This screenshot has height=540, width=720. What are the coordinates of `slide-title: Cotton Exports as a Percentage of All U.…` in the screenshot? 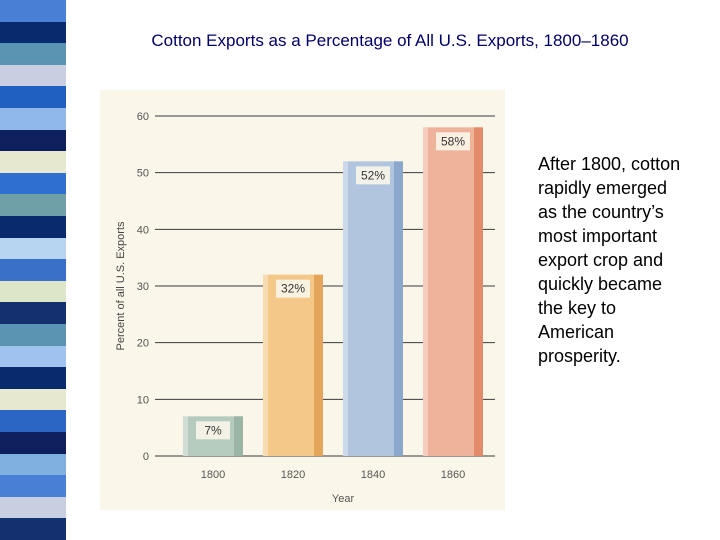 It's located at (390, 40).